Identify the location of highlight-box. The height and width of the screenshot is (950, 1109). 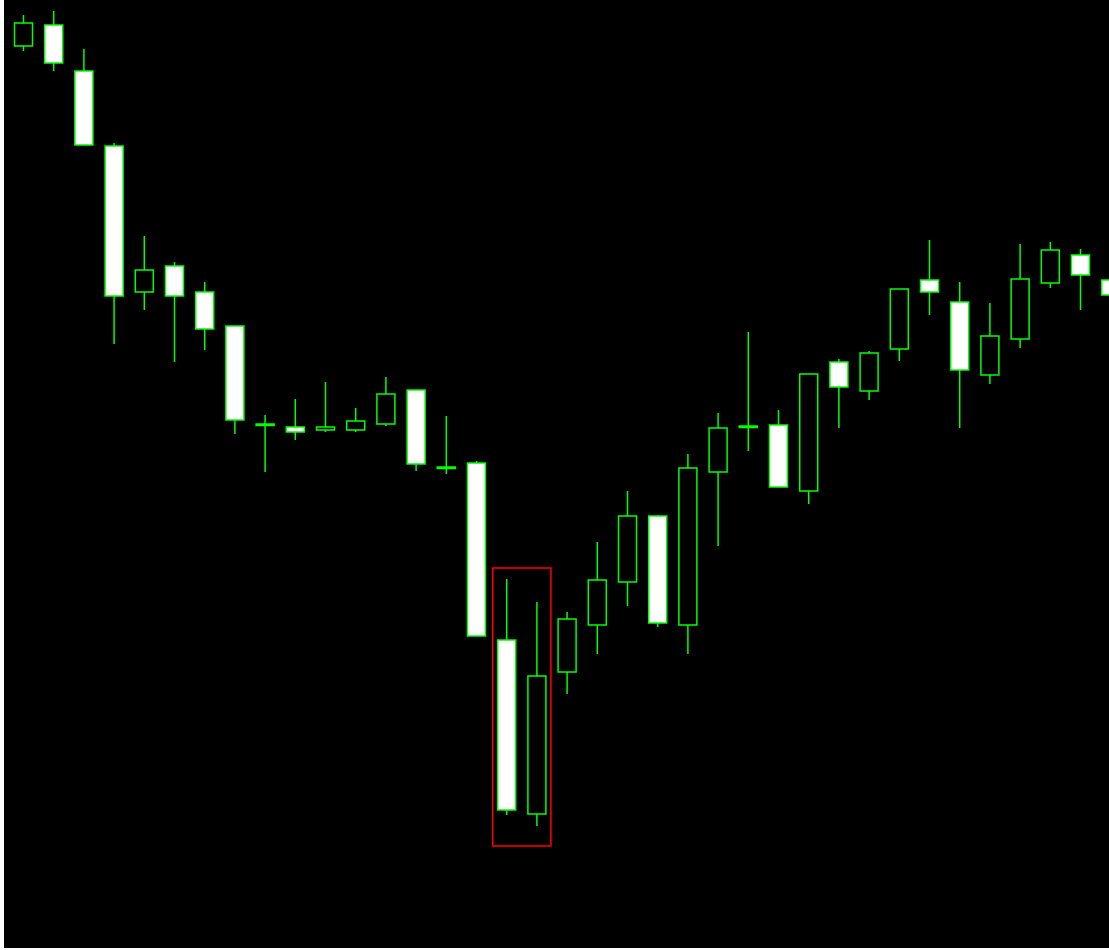
(521, 707).